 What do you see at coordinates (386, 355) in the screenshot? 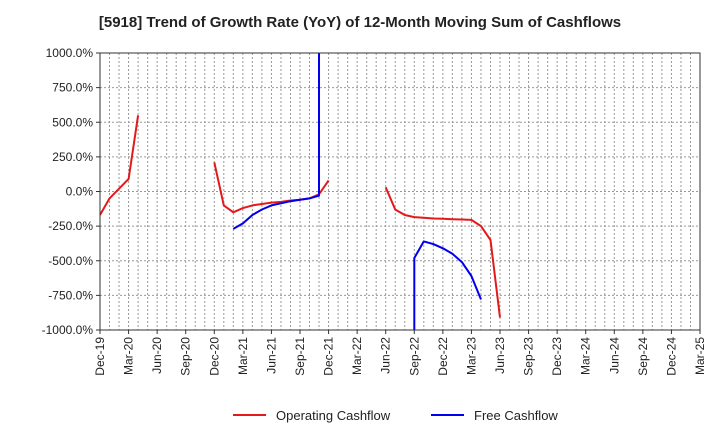
I see `x-tick-label: Jun-22` at bounding box center [386, 355].